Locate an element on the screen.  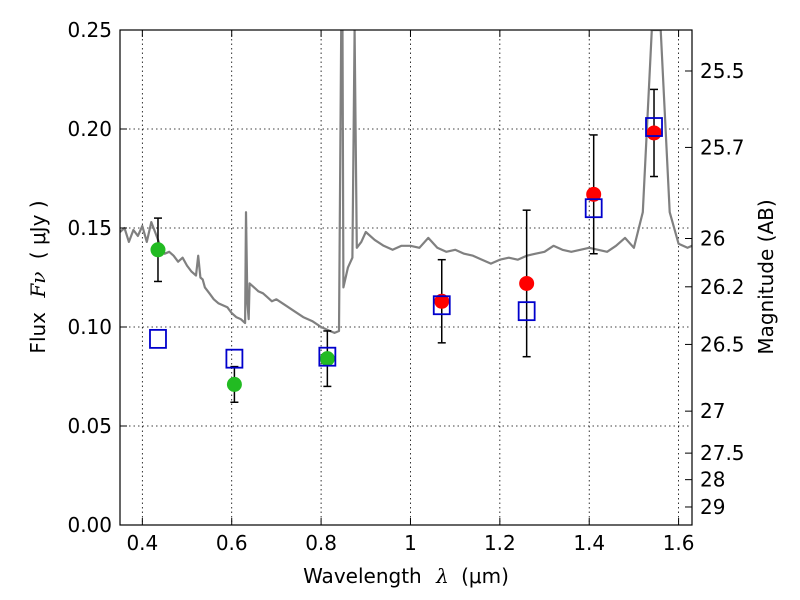
y2-tick-label: 27.5 is located at coordinates (722, 453).